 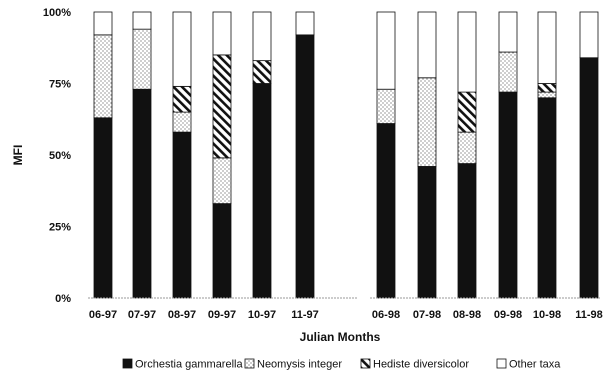 I want to click on legend-label: Hediste diversicolor, so click(x=421, y=365).